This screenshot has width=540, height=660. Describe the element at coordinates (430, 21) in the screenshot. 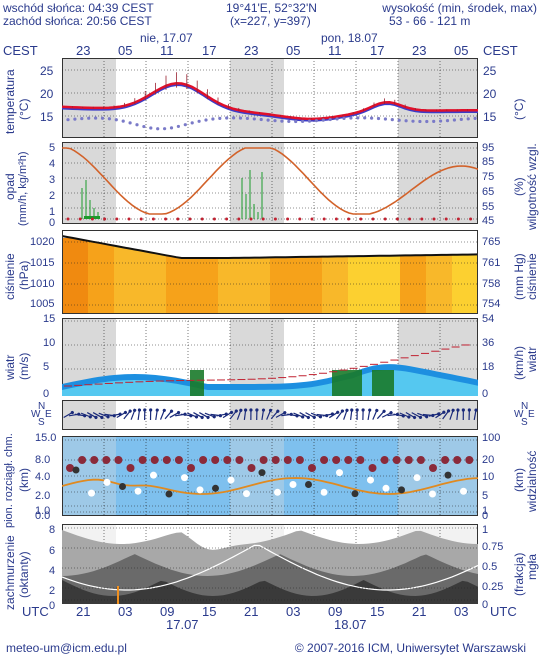

I see `altitude-values: 53 - 66 - 121 m` at that location.